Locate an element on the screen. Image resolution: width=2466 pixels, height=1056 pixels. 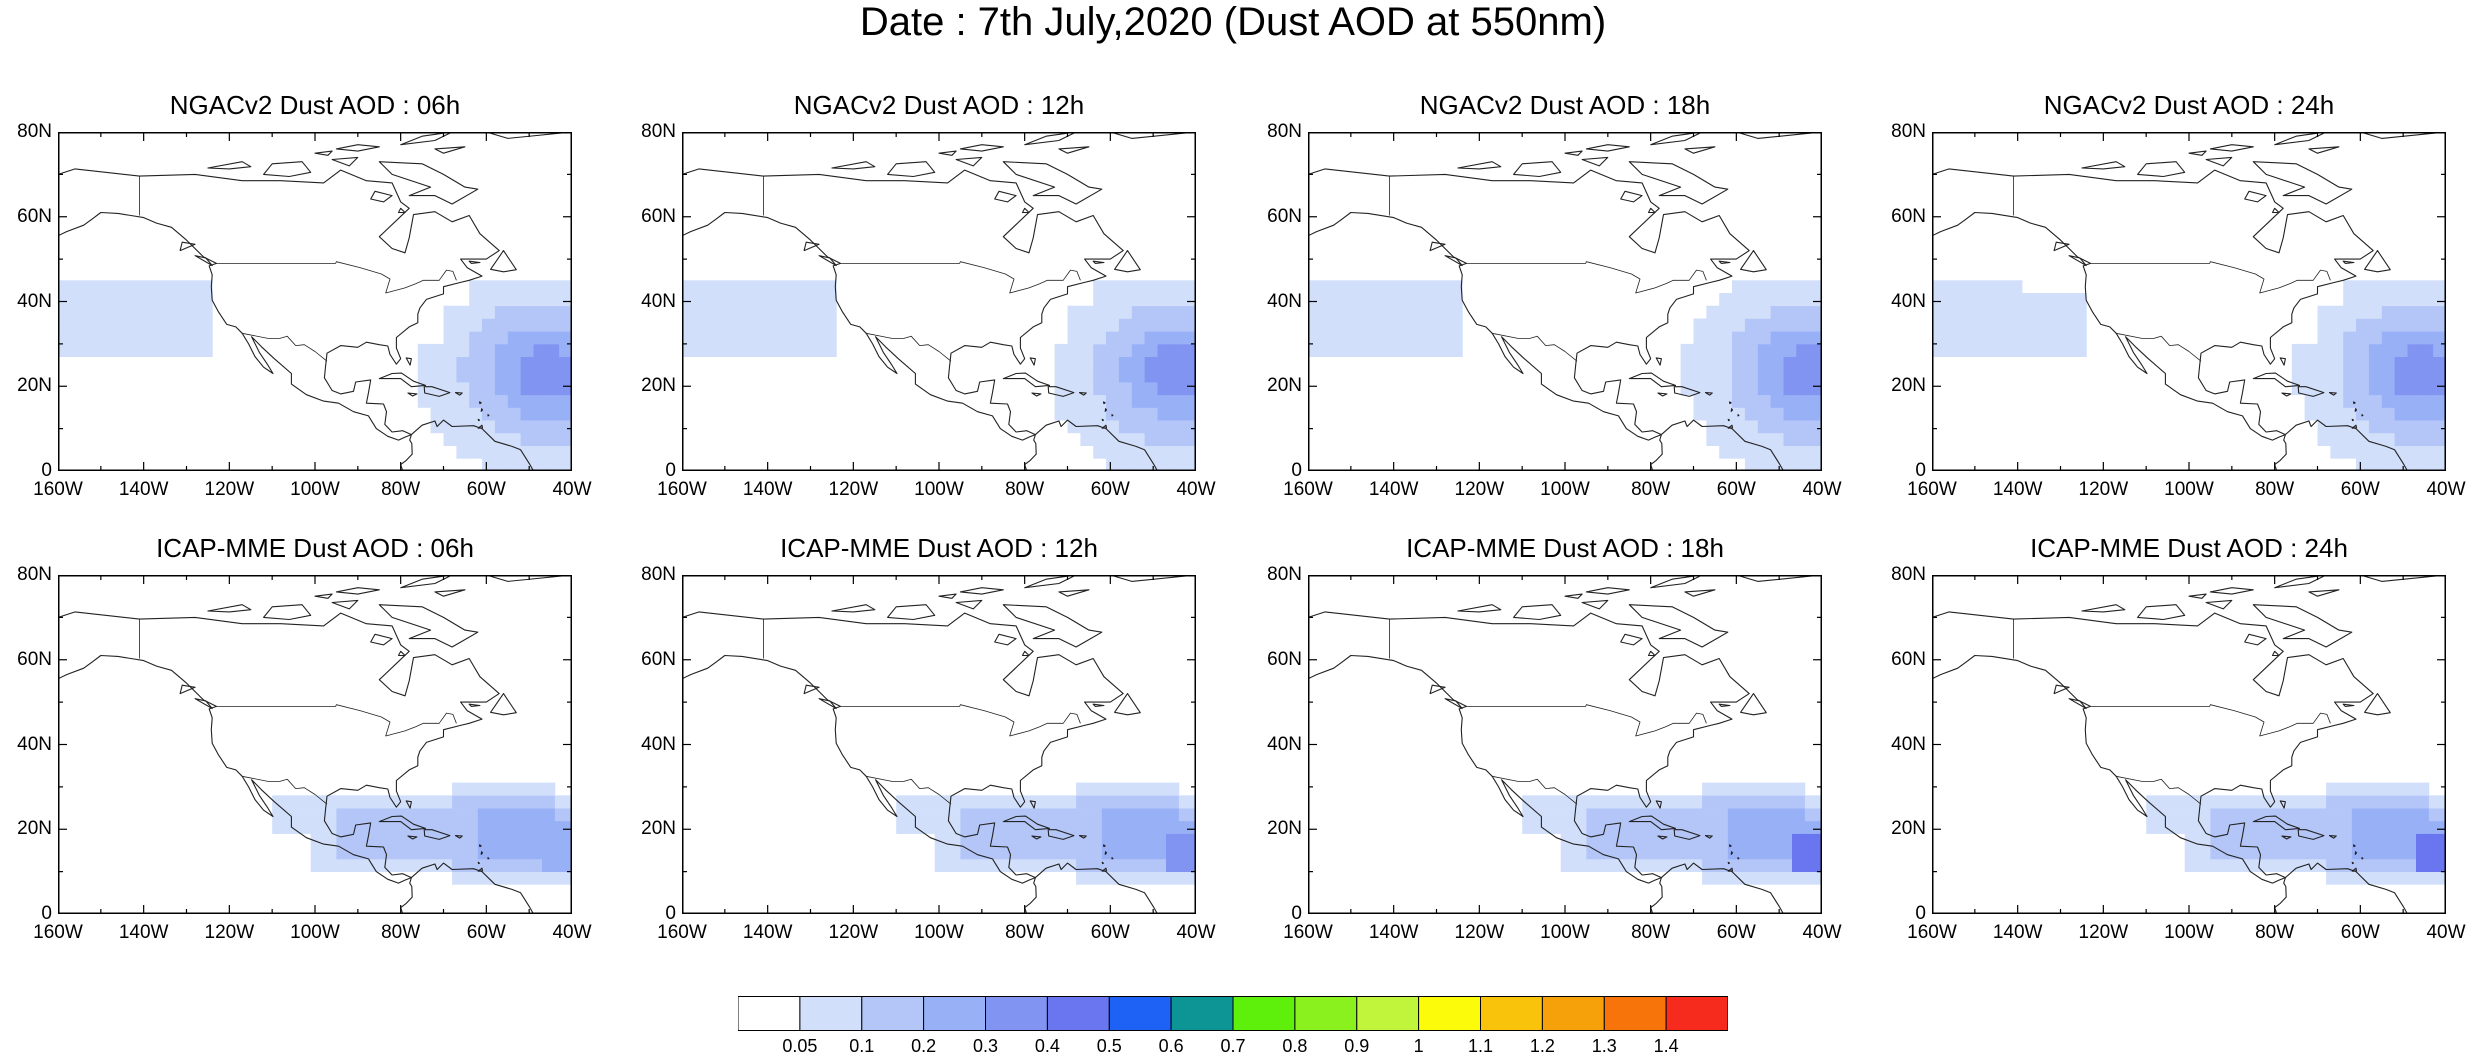
colorbar-label: 0.7 is located at coordinates (1233, 1046).